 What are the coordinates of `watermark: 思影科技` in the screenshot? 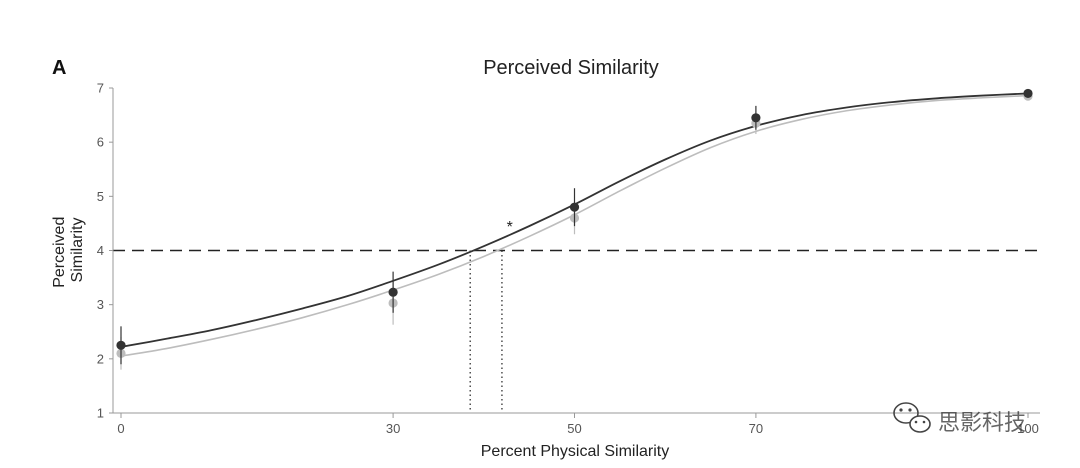 It's located at (959, 419).